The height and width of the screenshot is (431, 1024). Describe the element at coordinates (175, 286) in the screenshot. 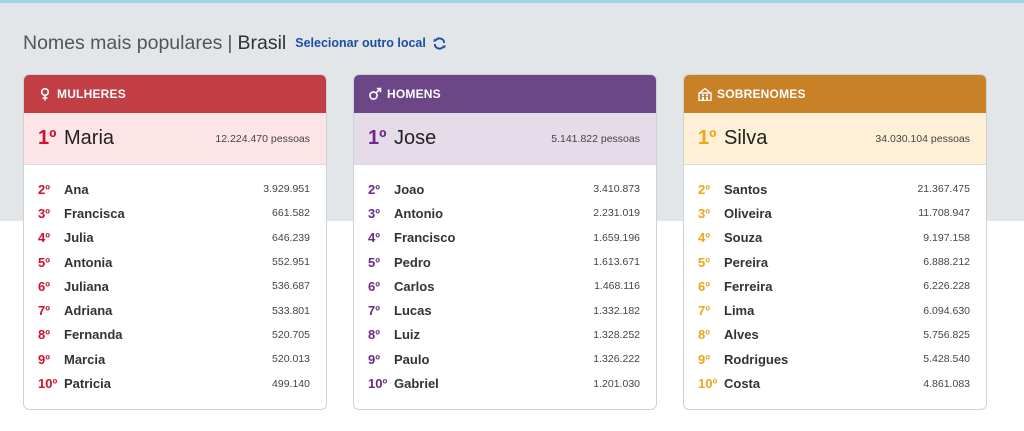

I see `list-item: 6º Juliana 536.687` at that location.